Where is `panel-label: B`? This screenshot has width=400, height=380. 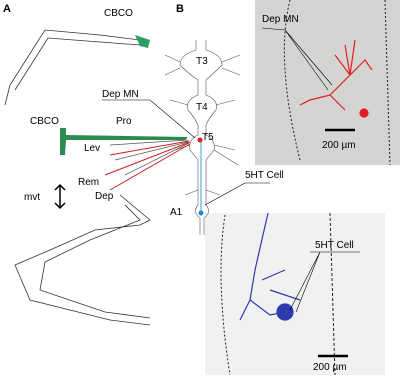 panel-label: B is located at coordinates (180, 9).